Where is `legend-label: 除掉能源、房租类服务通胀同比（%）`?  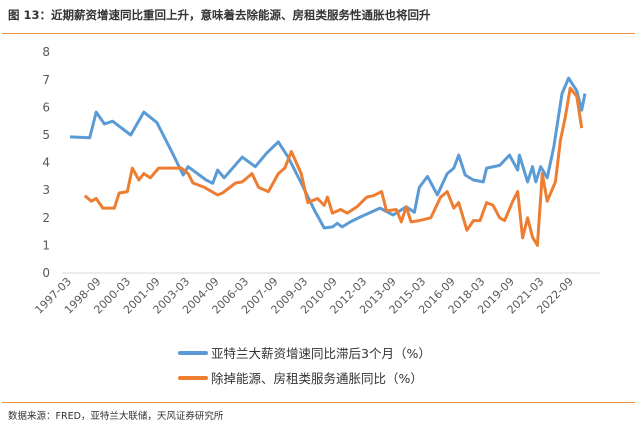 legend-label: 除掉能源、房租类服务通胀同比（%） is located at coordinates (317, 378).